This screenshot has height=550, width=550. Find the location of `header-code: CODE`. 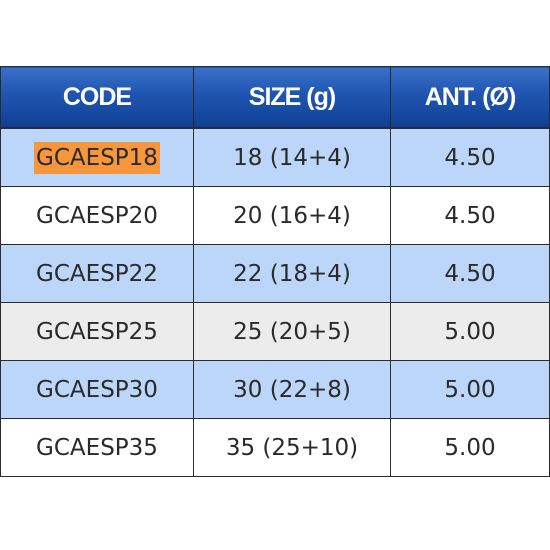

header-code: CODE is located at coordinates (97, 97).